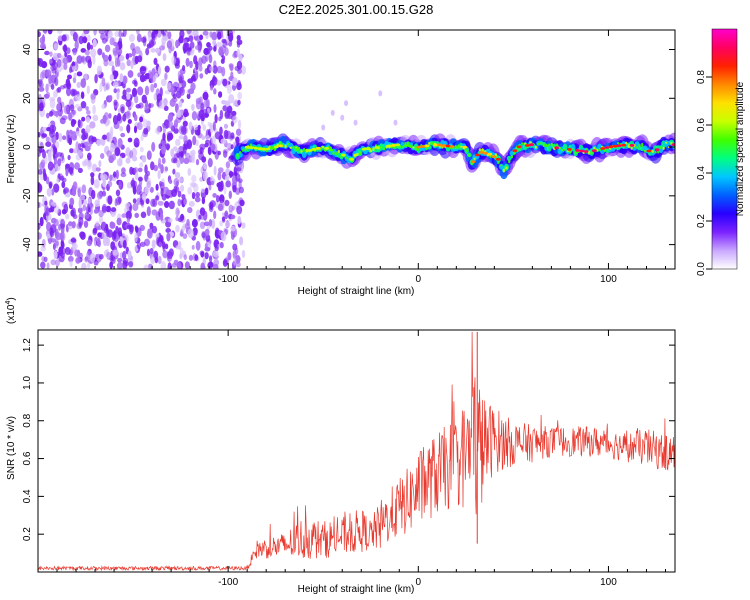 The image size is (750, 600). I want to click on outlier-speckle, so click(342, 117).